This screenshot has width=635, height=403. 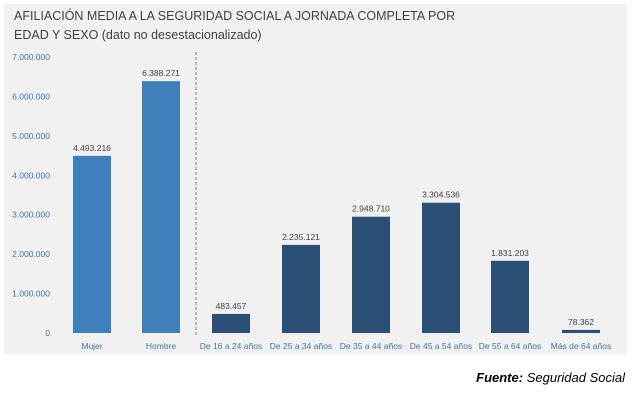 I want to click on y-tick-label: 6.000.000, so click(x=31, y=96).